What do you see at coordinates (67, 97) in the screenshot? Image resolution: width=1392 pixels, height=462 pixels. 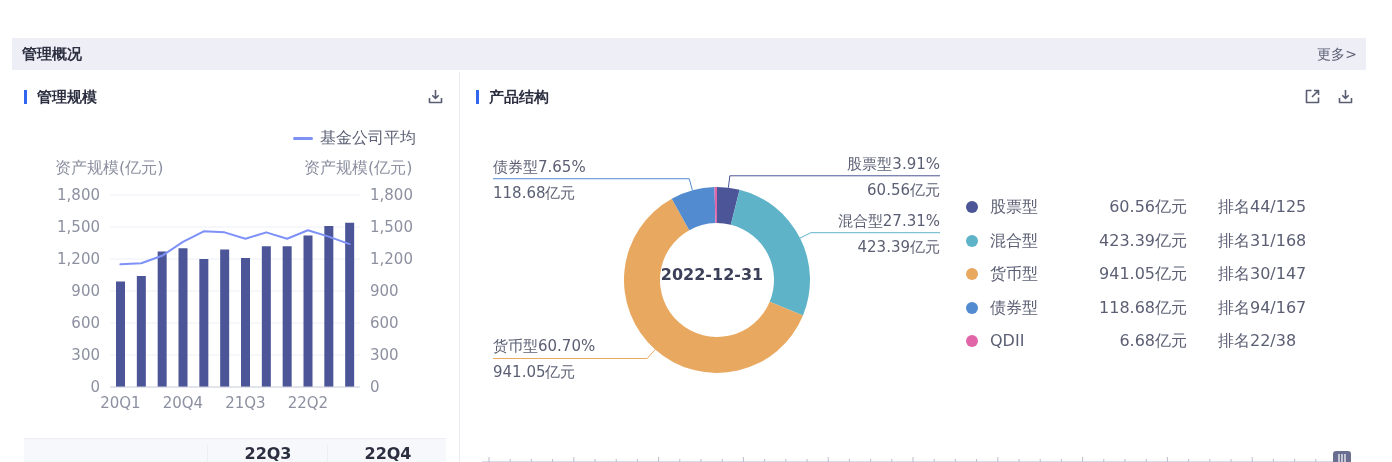 I see `chart-title: 管理规模` at bounding box center [67, 97].